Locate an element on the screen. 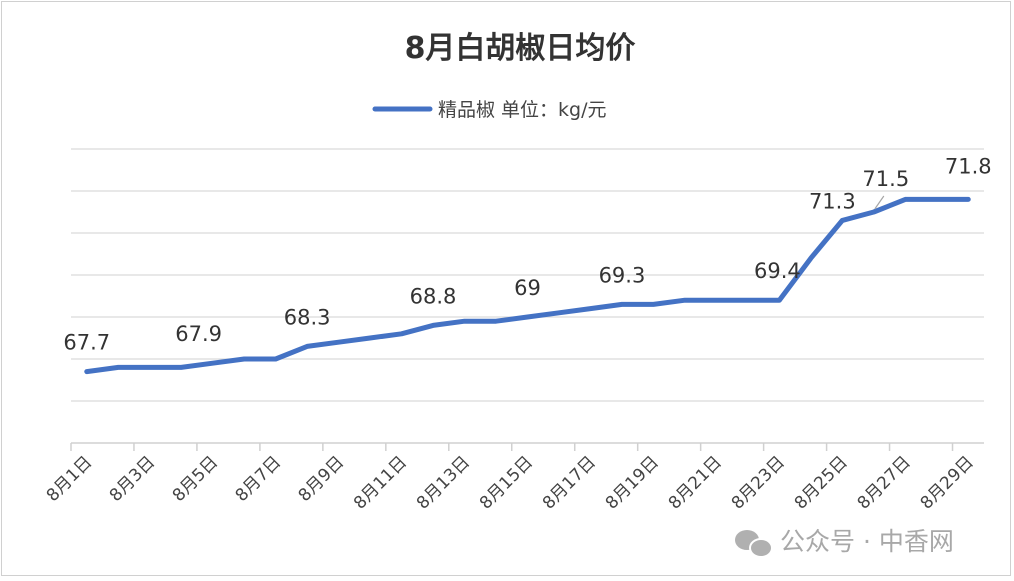 This screenshot has height=581, width=1014. watermark: 公众号 · 中香网 is located at coordinates (844, 542).